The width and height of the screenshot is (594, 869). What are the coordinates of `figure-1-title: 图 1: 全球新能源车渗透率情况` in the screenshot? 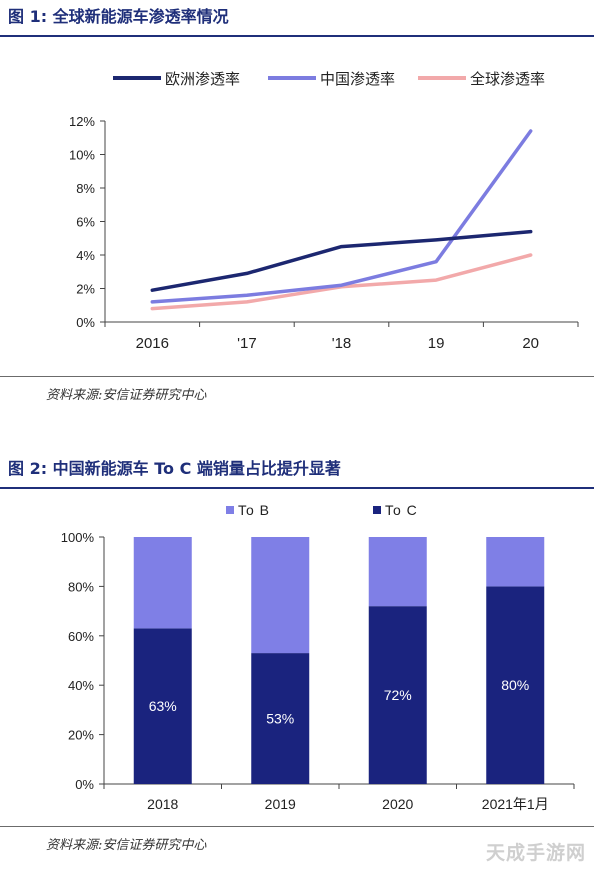 It's located at (118, 16).